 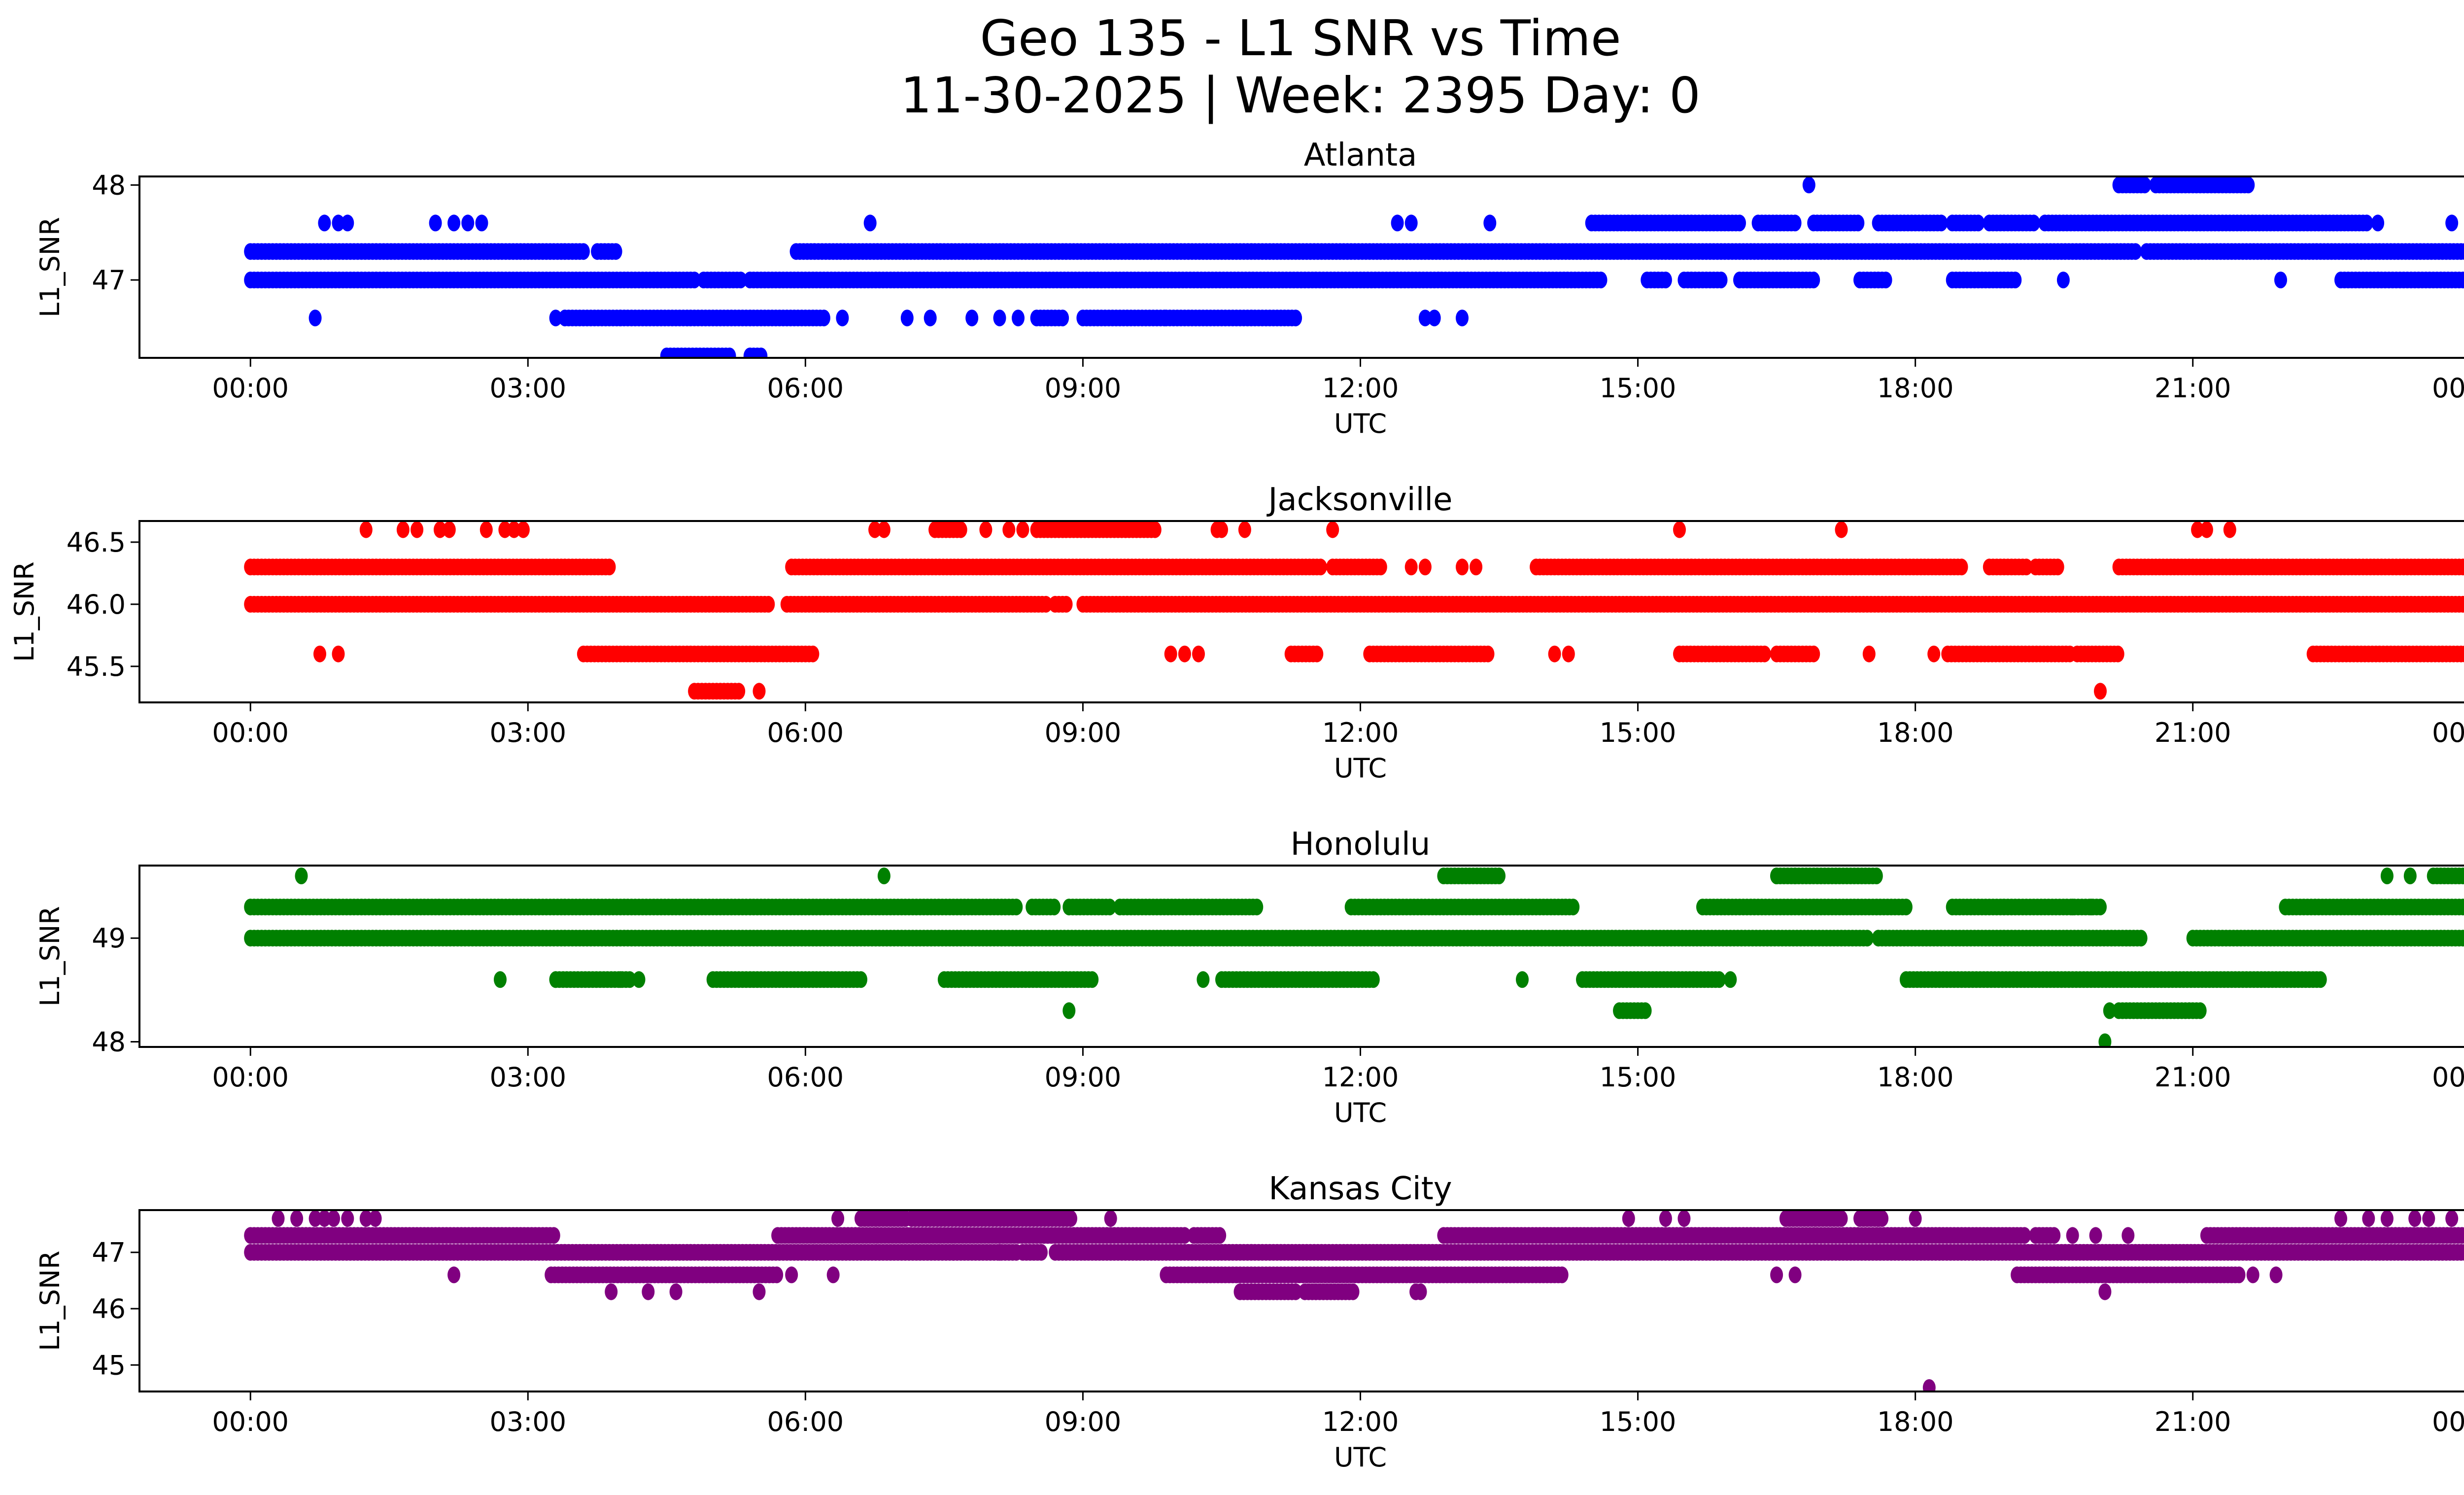 I want to click on figure-title: Geo 135 - L1 SNR vs Time, so click(x=1300, y=38).